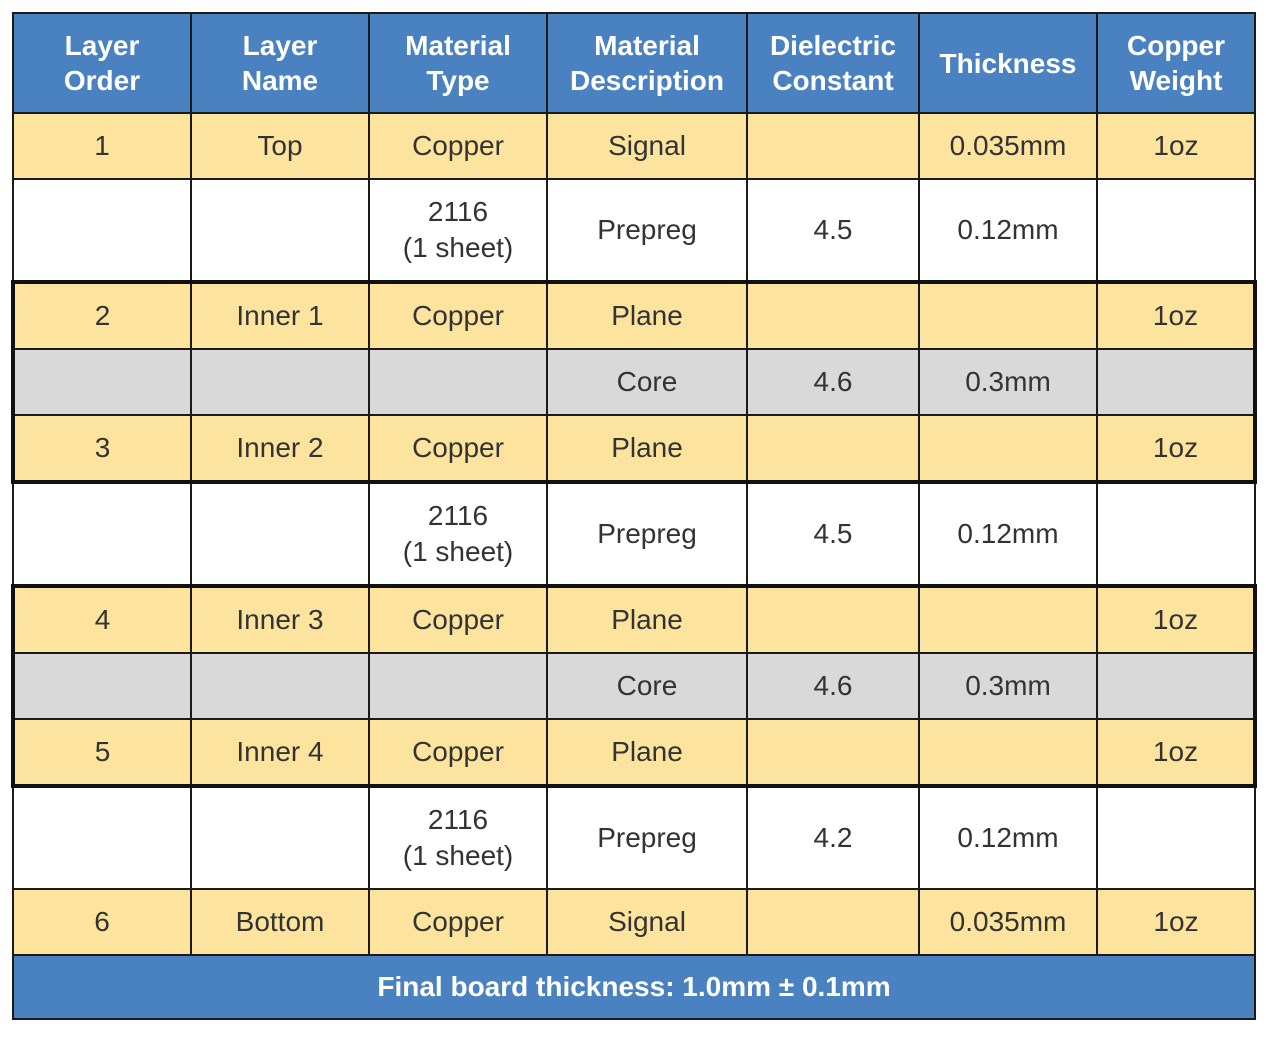  I want to click on cell-text: 0.3mm, so click(1008, 381).